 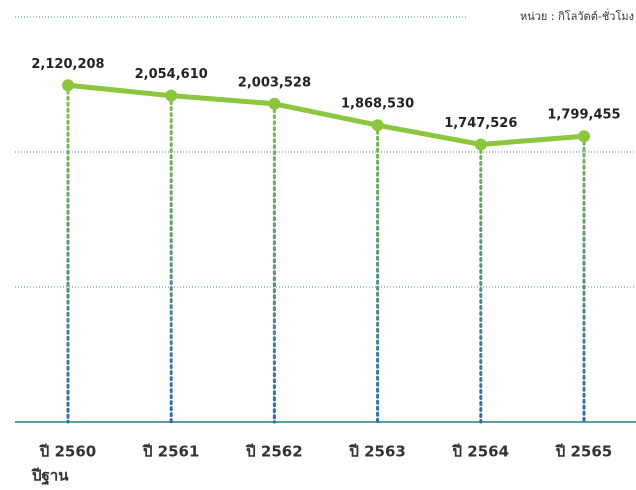 I want to click on base-year-label: ปีฐาน, so click(x=50, y=476).